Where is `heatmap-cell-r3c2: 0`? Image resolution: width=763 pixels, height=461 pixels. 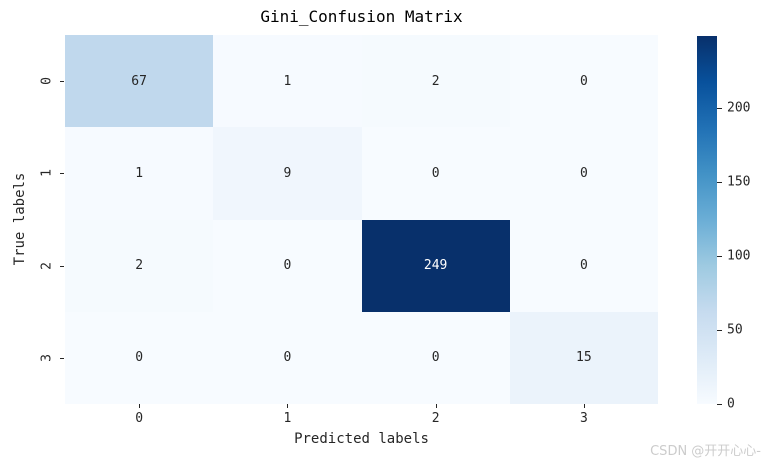
heatmap-cell-r3c2: 0 is located at coordinates (435, 357).